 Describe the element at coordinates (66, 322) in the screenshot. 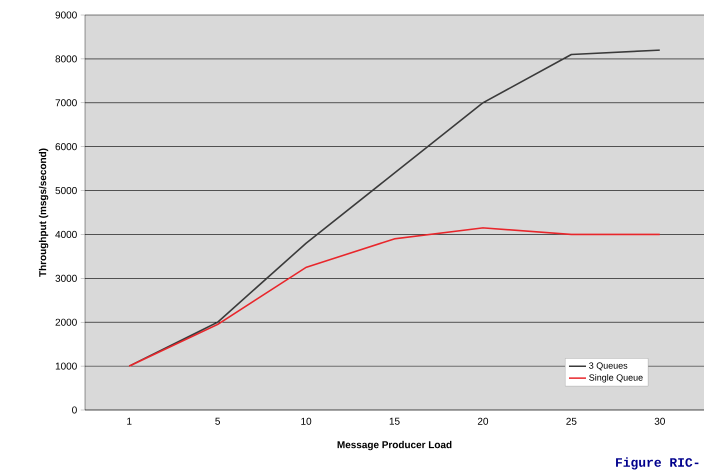

I see `y-tick-label: 2000` at that location.